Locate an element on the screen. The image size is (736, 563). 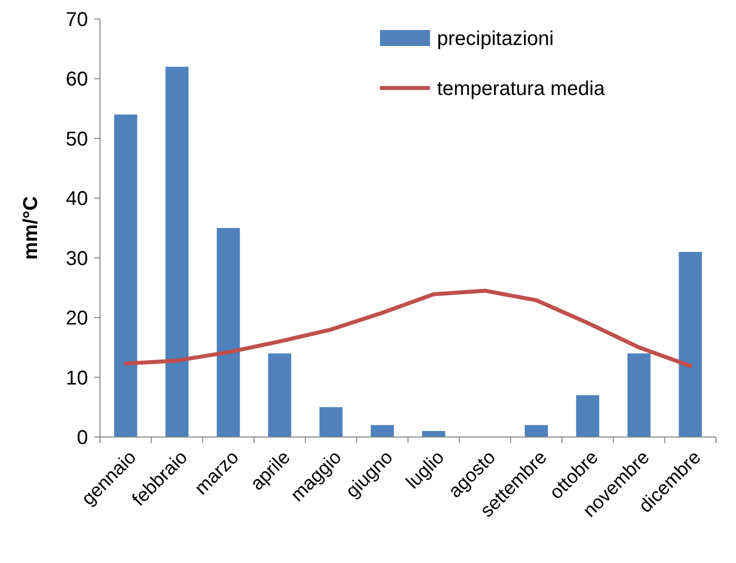
y-tick-label: 0 is located at coordinates (82, 438).